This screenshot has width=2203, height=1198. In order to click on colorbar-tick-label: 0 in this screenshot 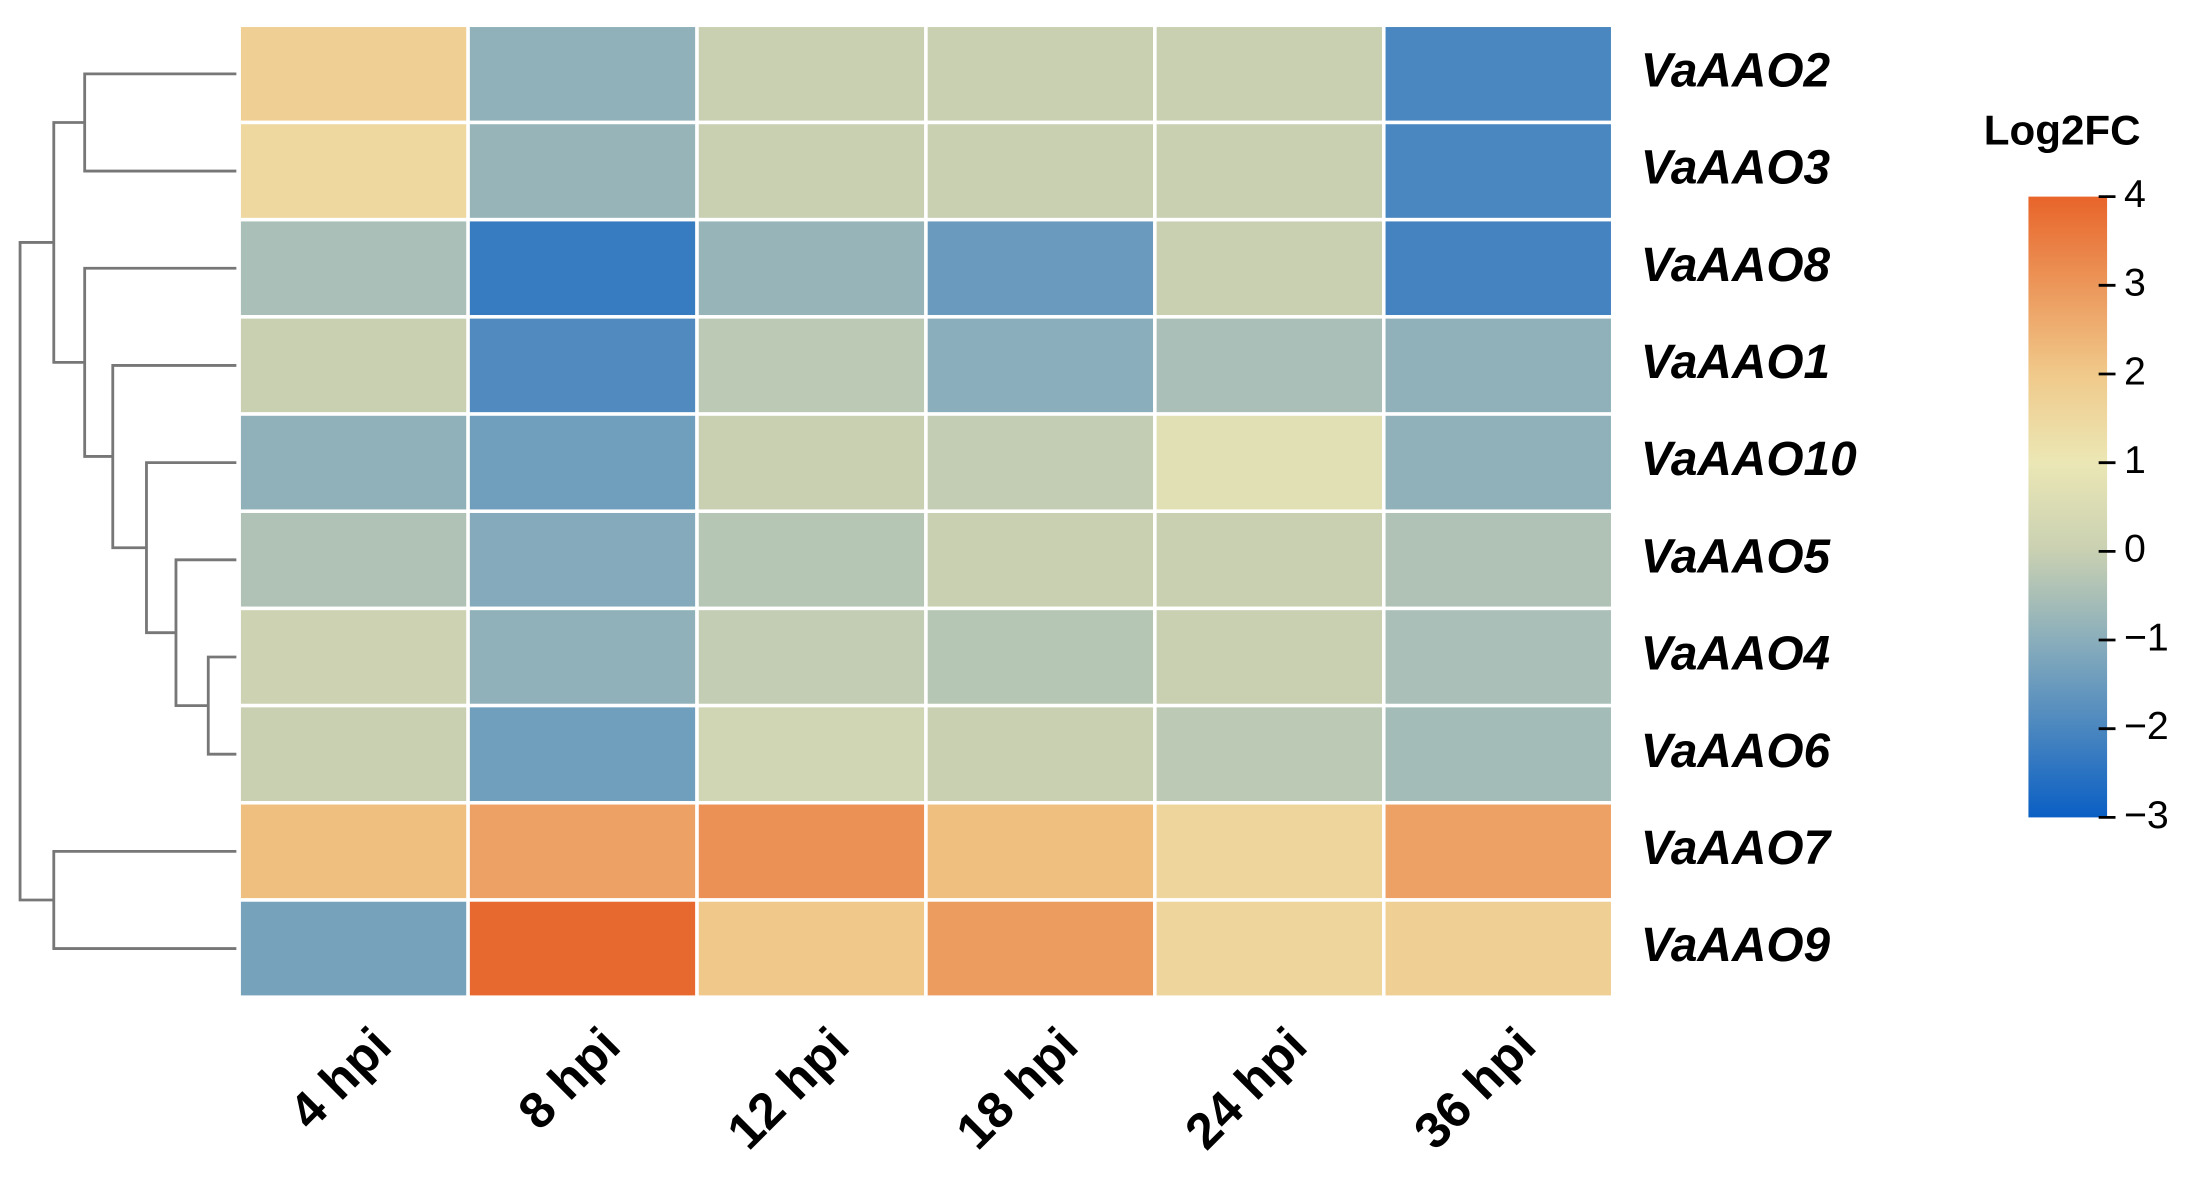, I will do `click(2135, 549)`.